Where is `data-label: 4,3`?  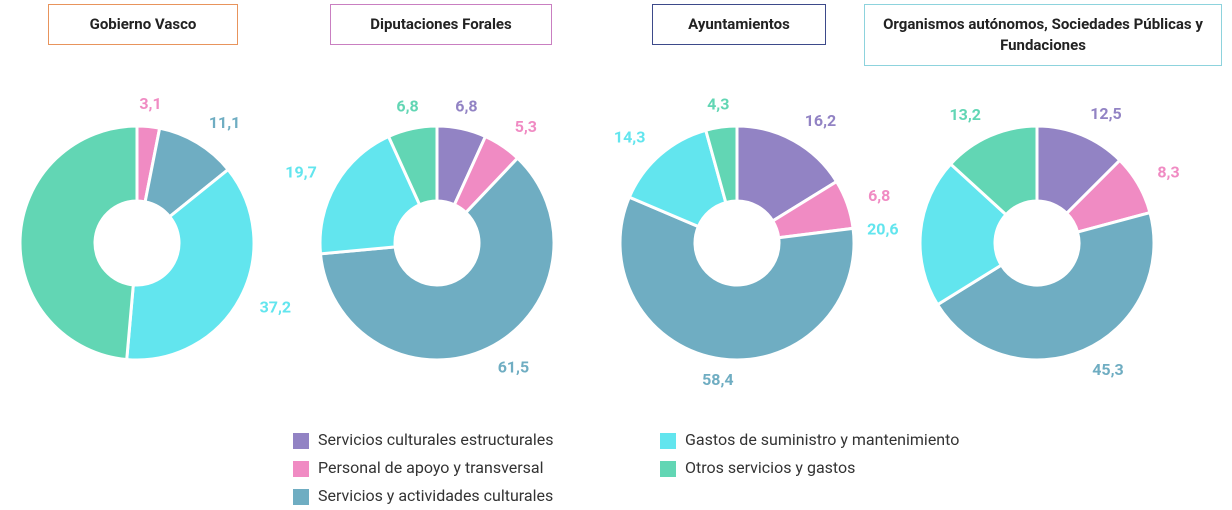
data-label: 4,3 is located at coordinates (718, 103).